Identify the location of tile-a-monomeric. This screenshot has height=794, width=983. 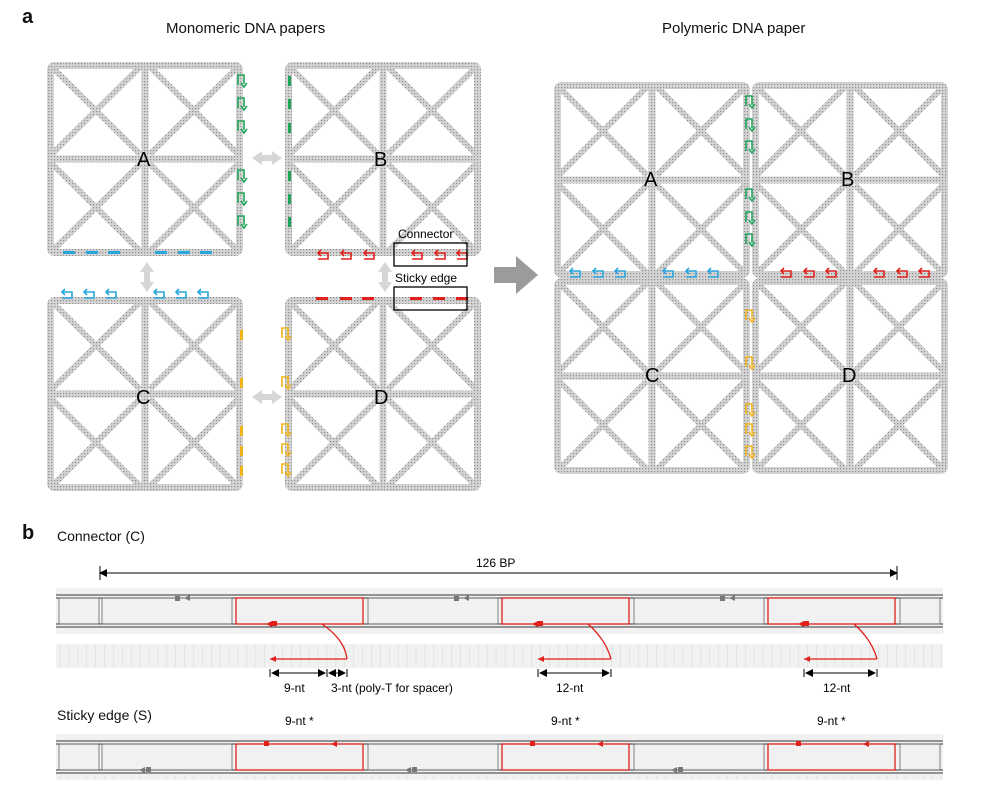
(145, 159).